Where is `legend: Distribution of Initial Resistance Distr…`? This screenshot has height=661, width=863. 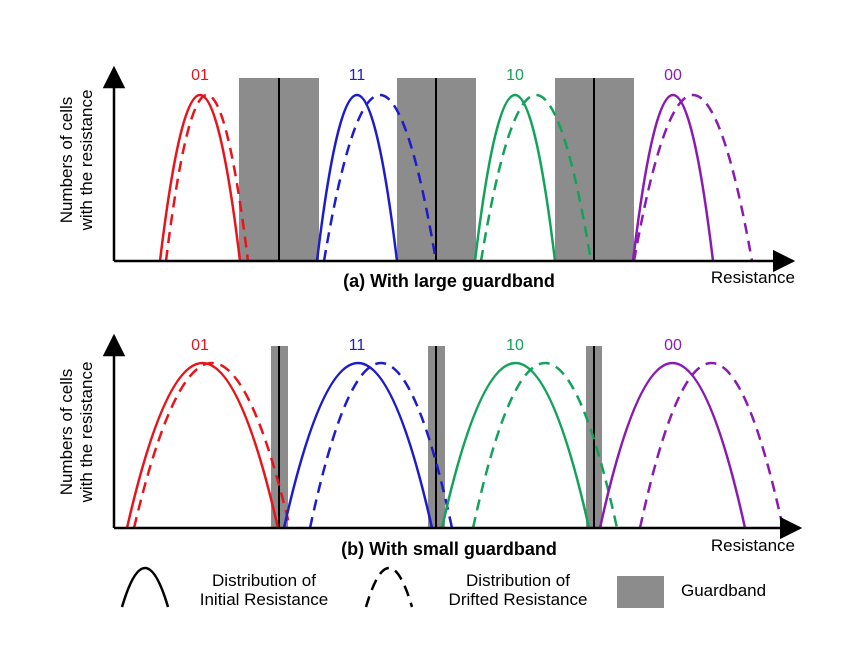 legend: Distribution of Initial Resistance Distr… is located at coordinates (444, 588).